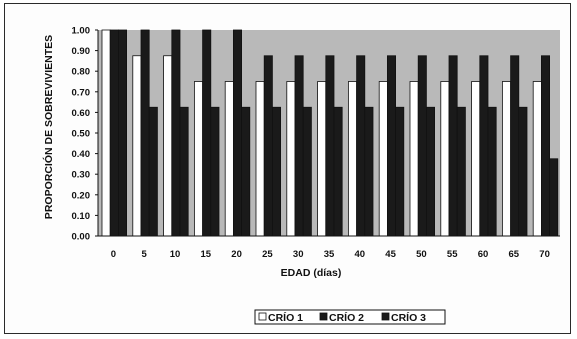 This screenshot has height=339, width=577. Describe the element at coordinates (81, 51) in the screenshot. I see `y-tick-label: 0.90` at that location.